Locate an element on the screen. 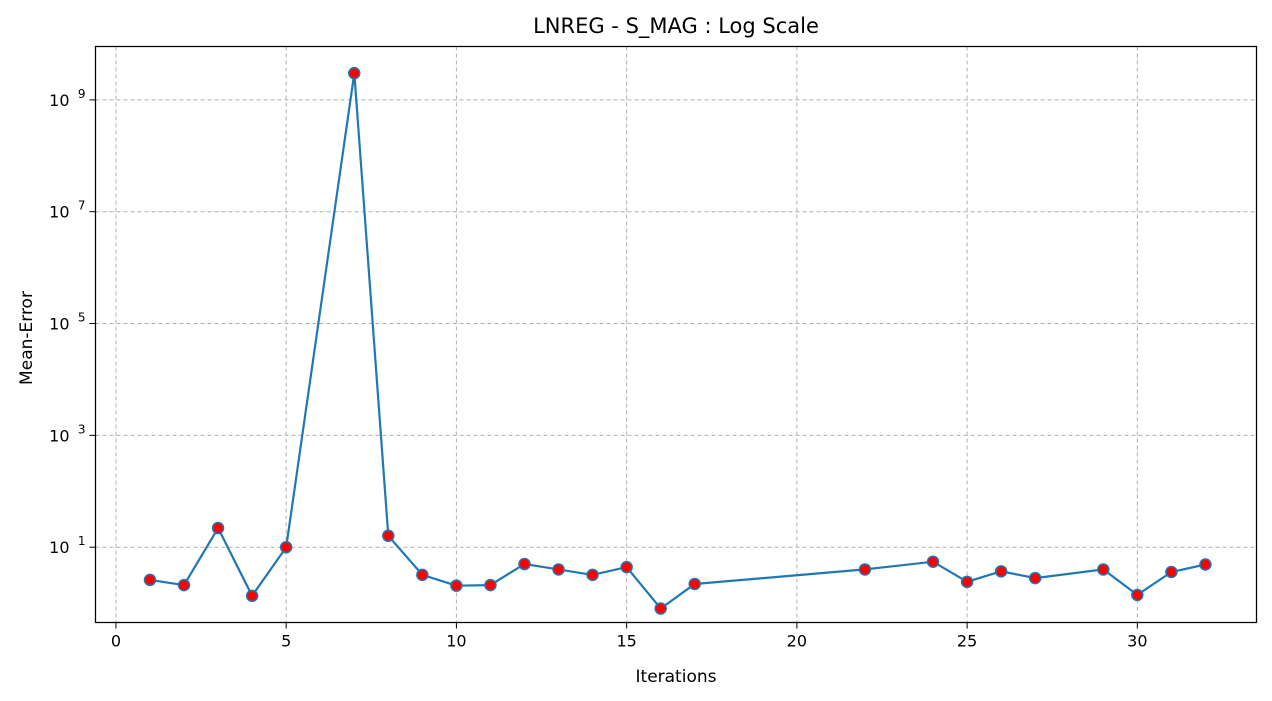 The image size is (1272, 701). x-tick-label: 25 is located at coordinates (967, 641).